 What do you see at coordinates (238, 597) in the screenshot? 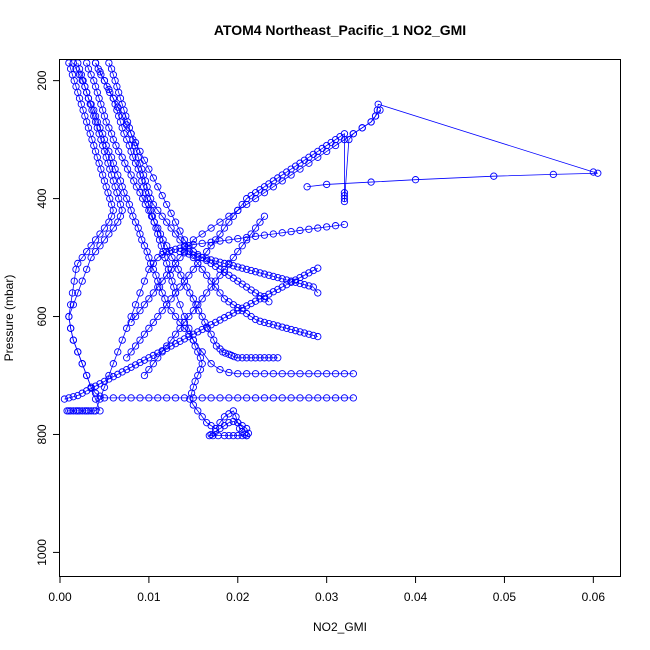
I see `x-tick-label: 0.02` at bounding box center [238, 597].